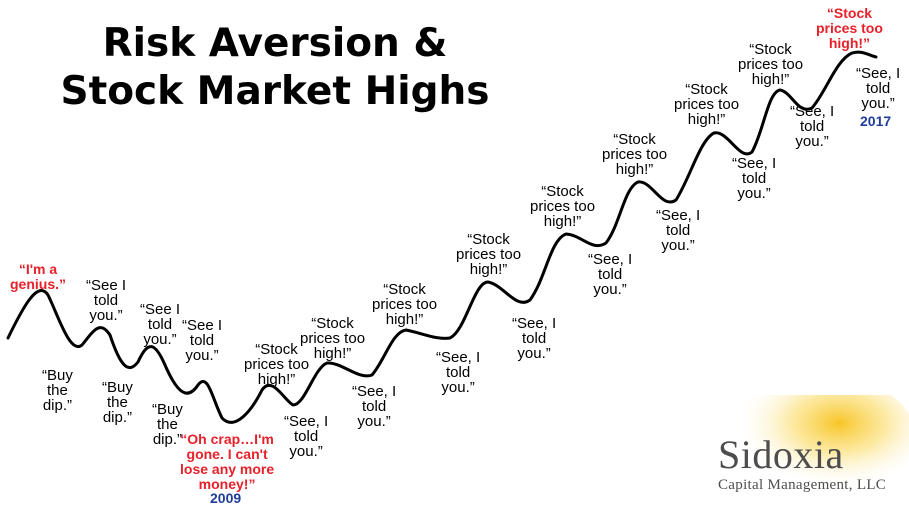  What do you see at coordinates (635, 154) in the screenshot?
I see `quote-prices-too-high-6: “Stock prices too high!”` at bounding box center [635, 154].